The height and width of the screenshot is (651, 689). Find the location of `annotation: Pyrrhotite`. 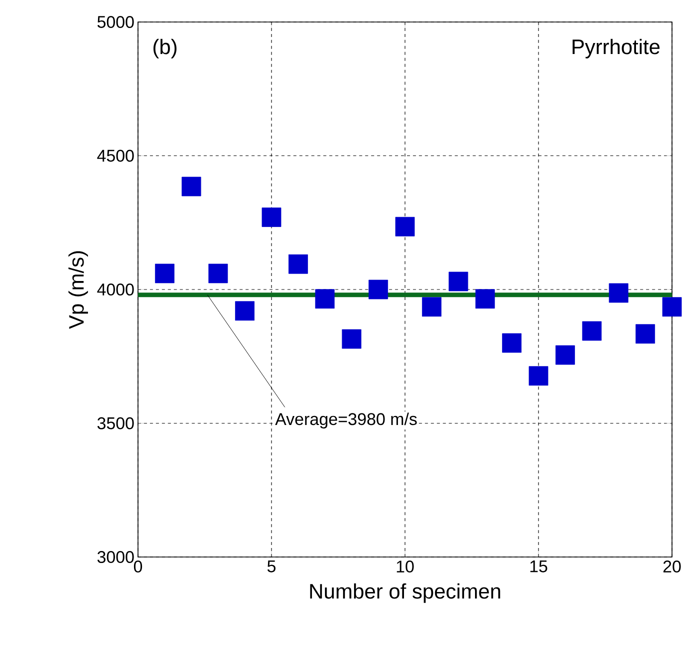

annotation: Pyrrhotite is located at coordinates (616, 48).